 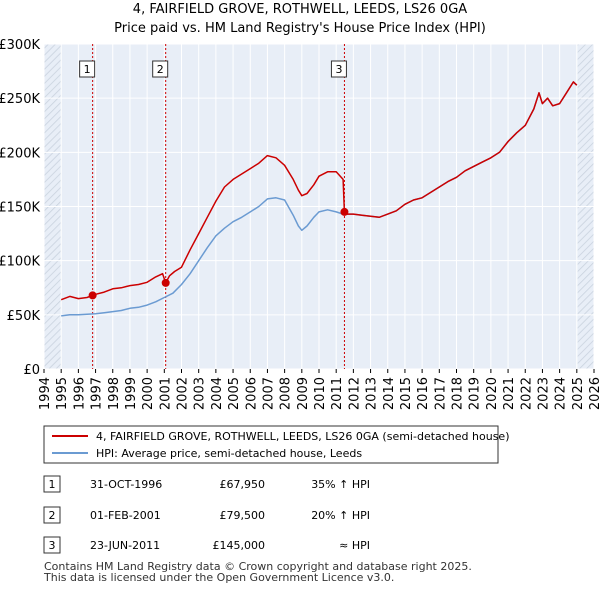 I want to click on sale-number-label: 3, so click(x=338, y=69).